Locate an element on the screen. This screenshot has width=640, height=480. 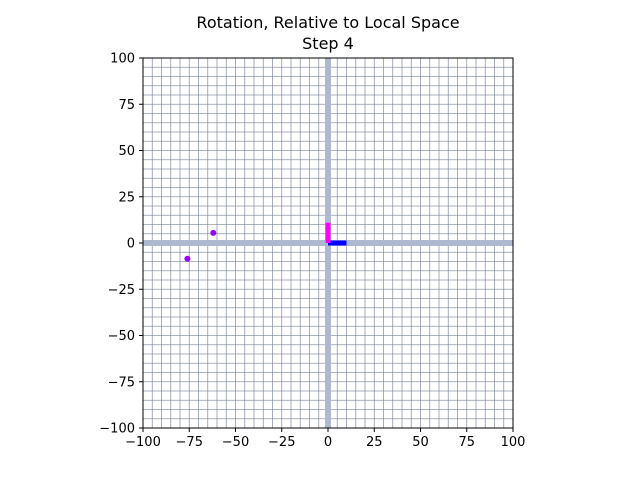
y-axis-ticks: −100 −75 −50 −25 0 25 50 75 100 is located at coordinates (121, 244).